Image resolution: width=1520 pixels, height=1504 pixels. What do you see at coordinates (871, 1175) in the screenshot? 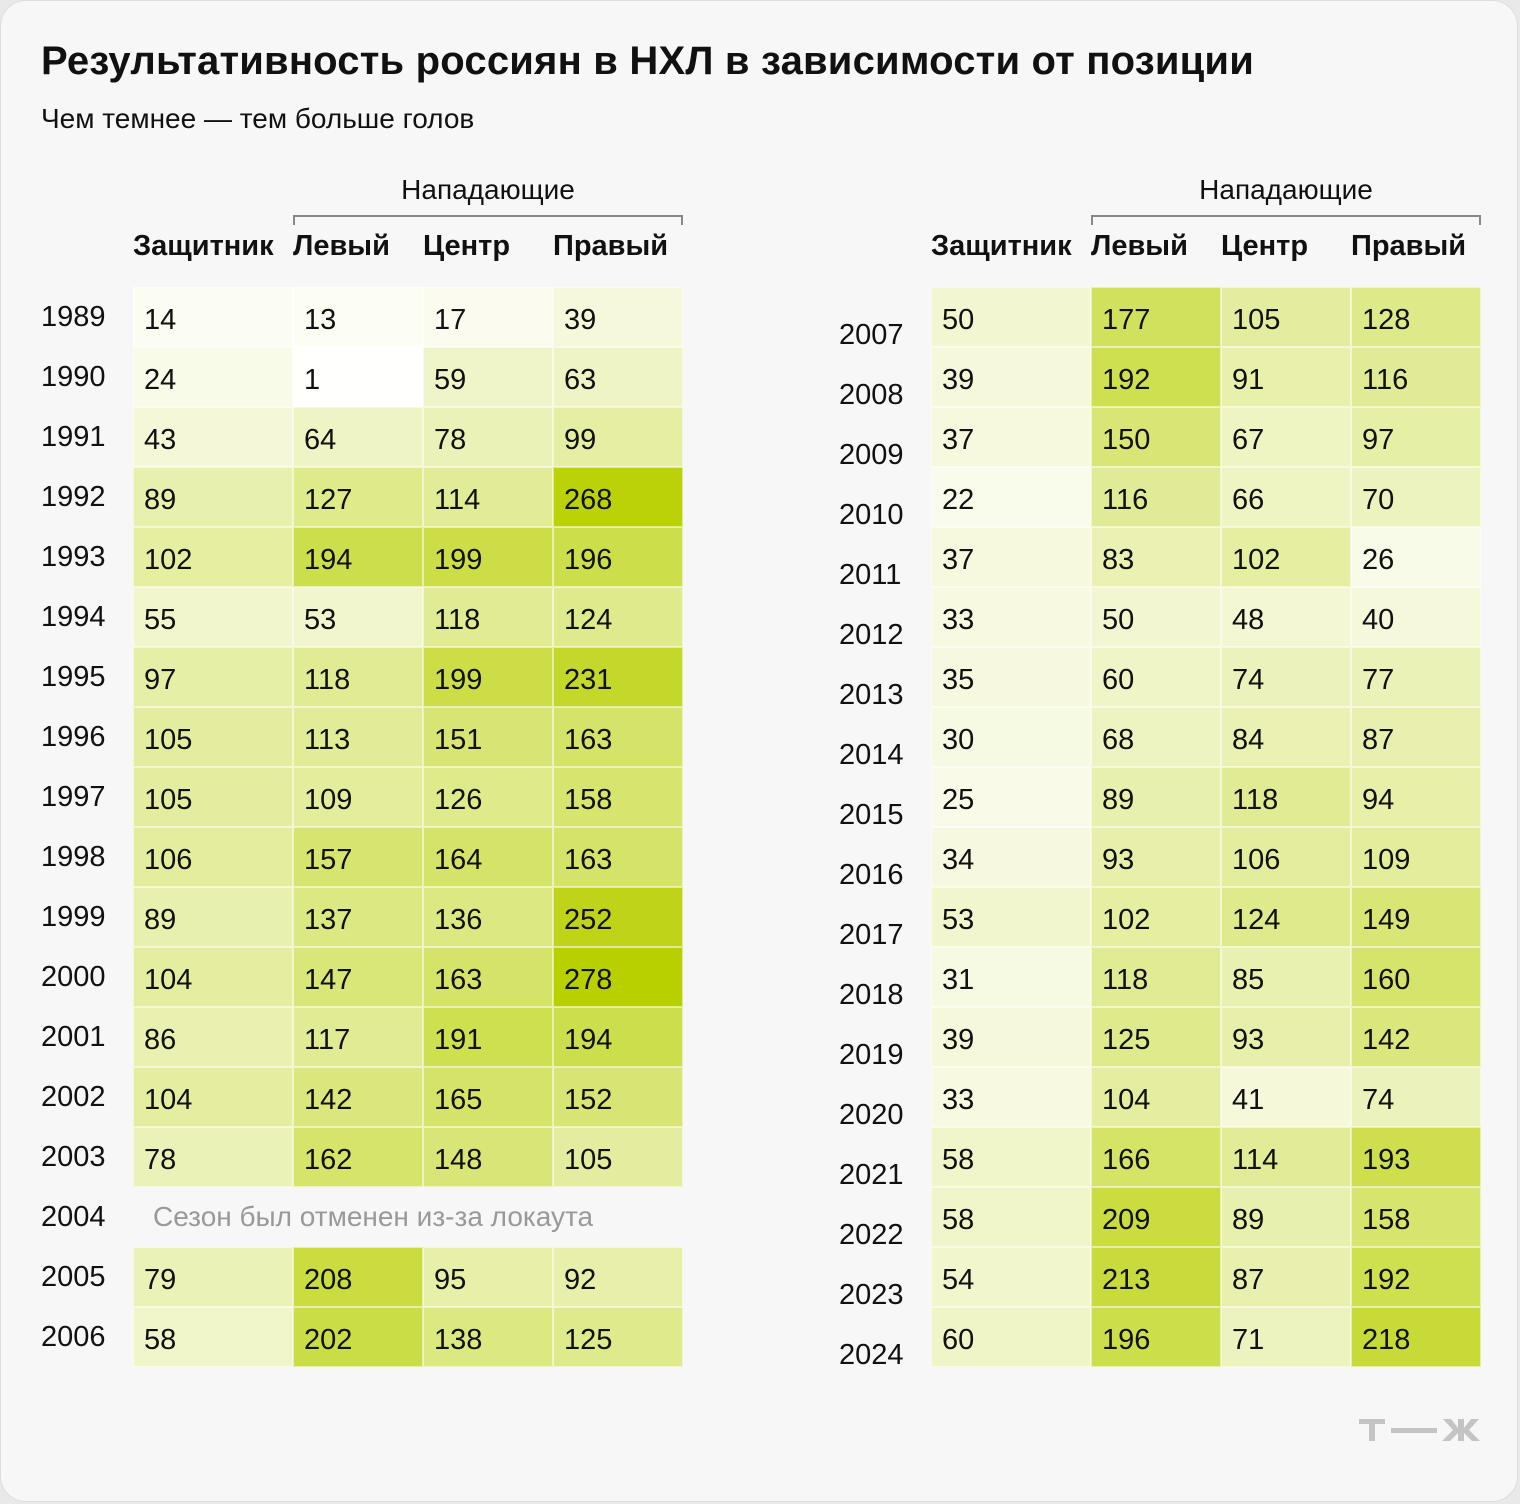
I see `year-label: 2021` at bounding box center [871, 1175].